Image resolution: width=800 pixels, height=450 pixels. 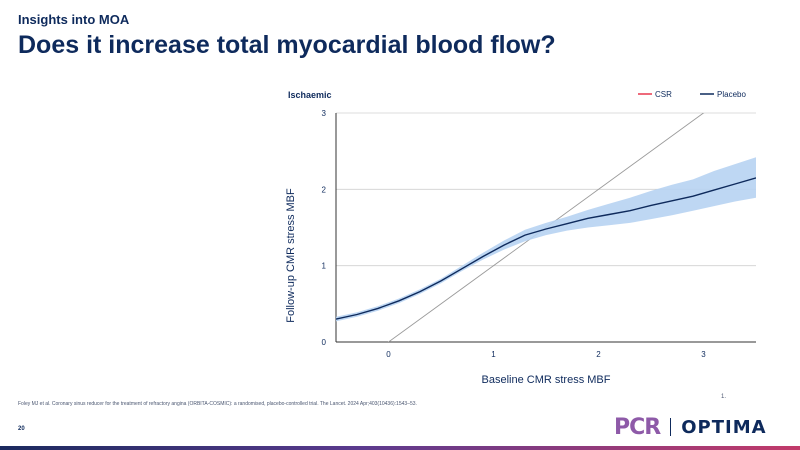 What do you see at coordinates (724, 427) in the screenshot?
I see `optima-logo: OPTIMA` at bounding box center [724, 427].